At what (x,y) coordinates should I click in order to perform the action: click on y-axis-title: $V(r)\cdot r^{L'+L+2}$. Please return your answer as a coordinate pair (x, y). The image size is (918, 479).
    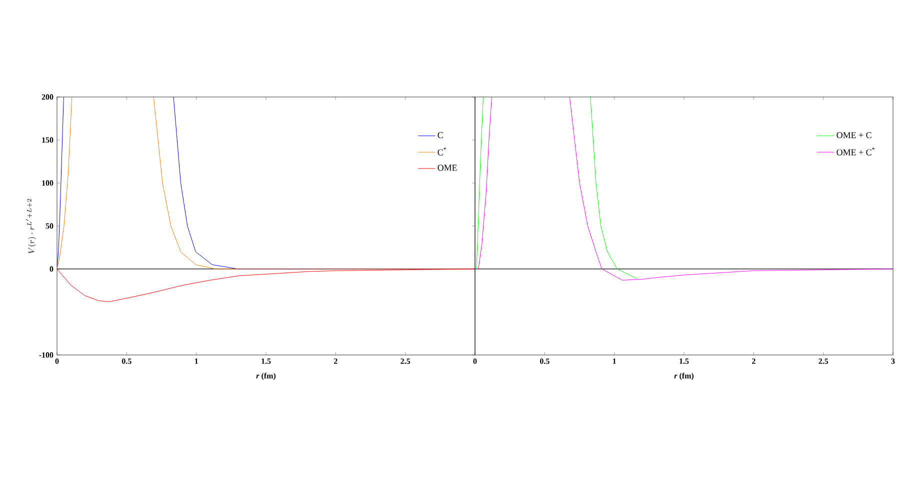
    Looking at the image, I should click on (31, 226).